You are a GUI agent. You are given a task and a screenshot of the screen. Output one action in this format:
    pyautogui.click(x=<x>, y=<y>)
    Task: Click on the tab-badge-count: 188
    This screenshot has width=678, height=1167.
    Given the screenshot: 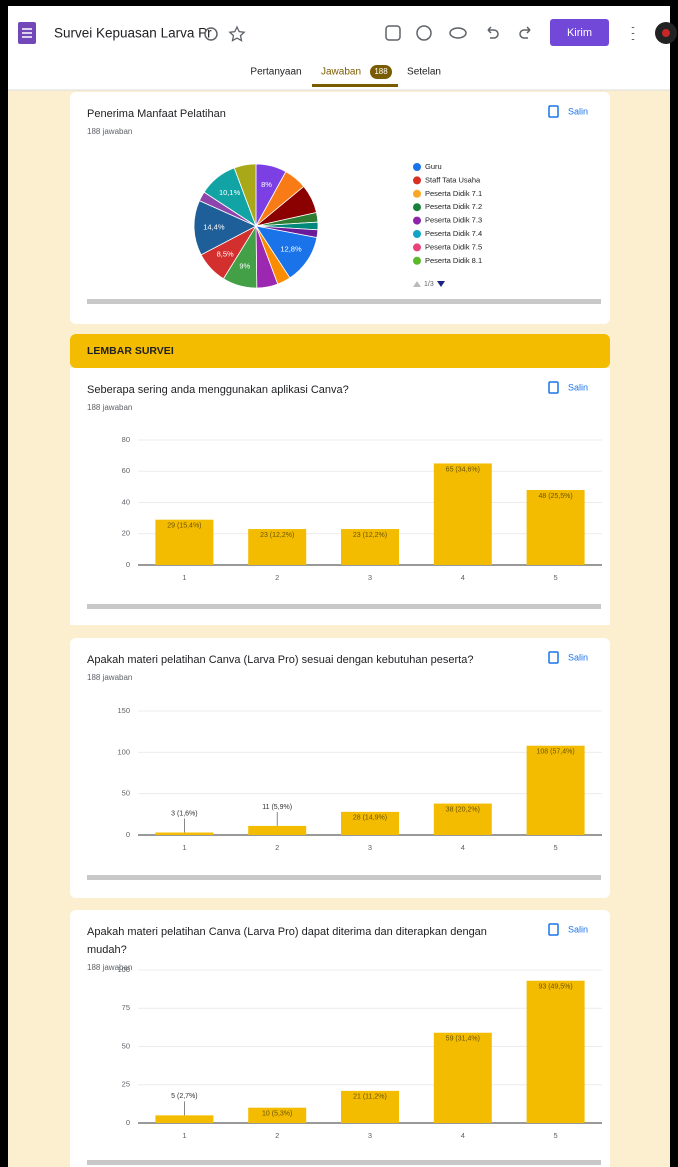 What is the action you would take?
    pyautogui.click(x=381, y=71)
    